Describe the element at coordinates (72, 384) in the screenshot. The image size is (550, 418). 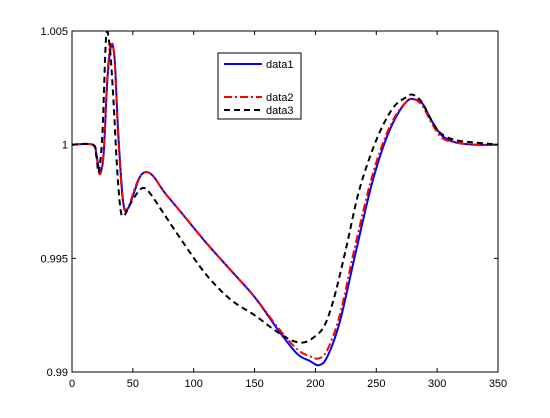
I see `x-tick-label: 0` at that location.